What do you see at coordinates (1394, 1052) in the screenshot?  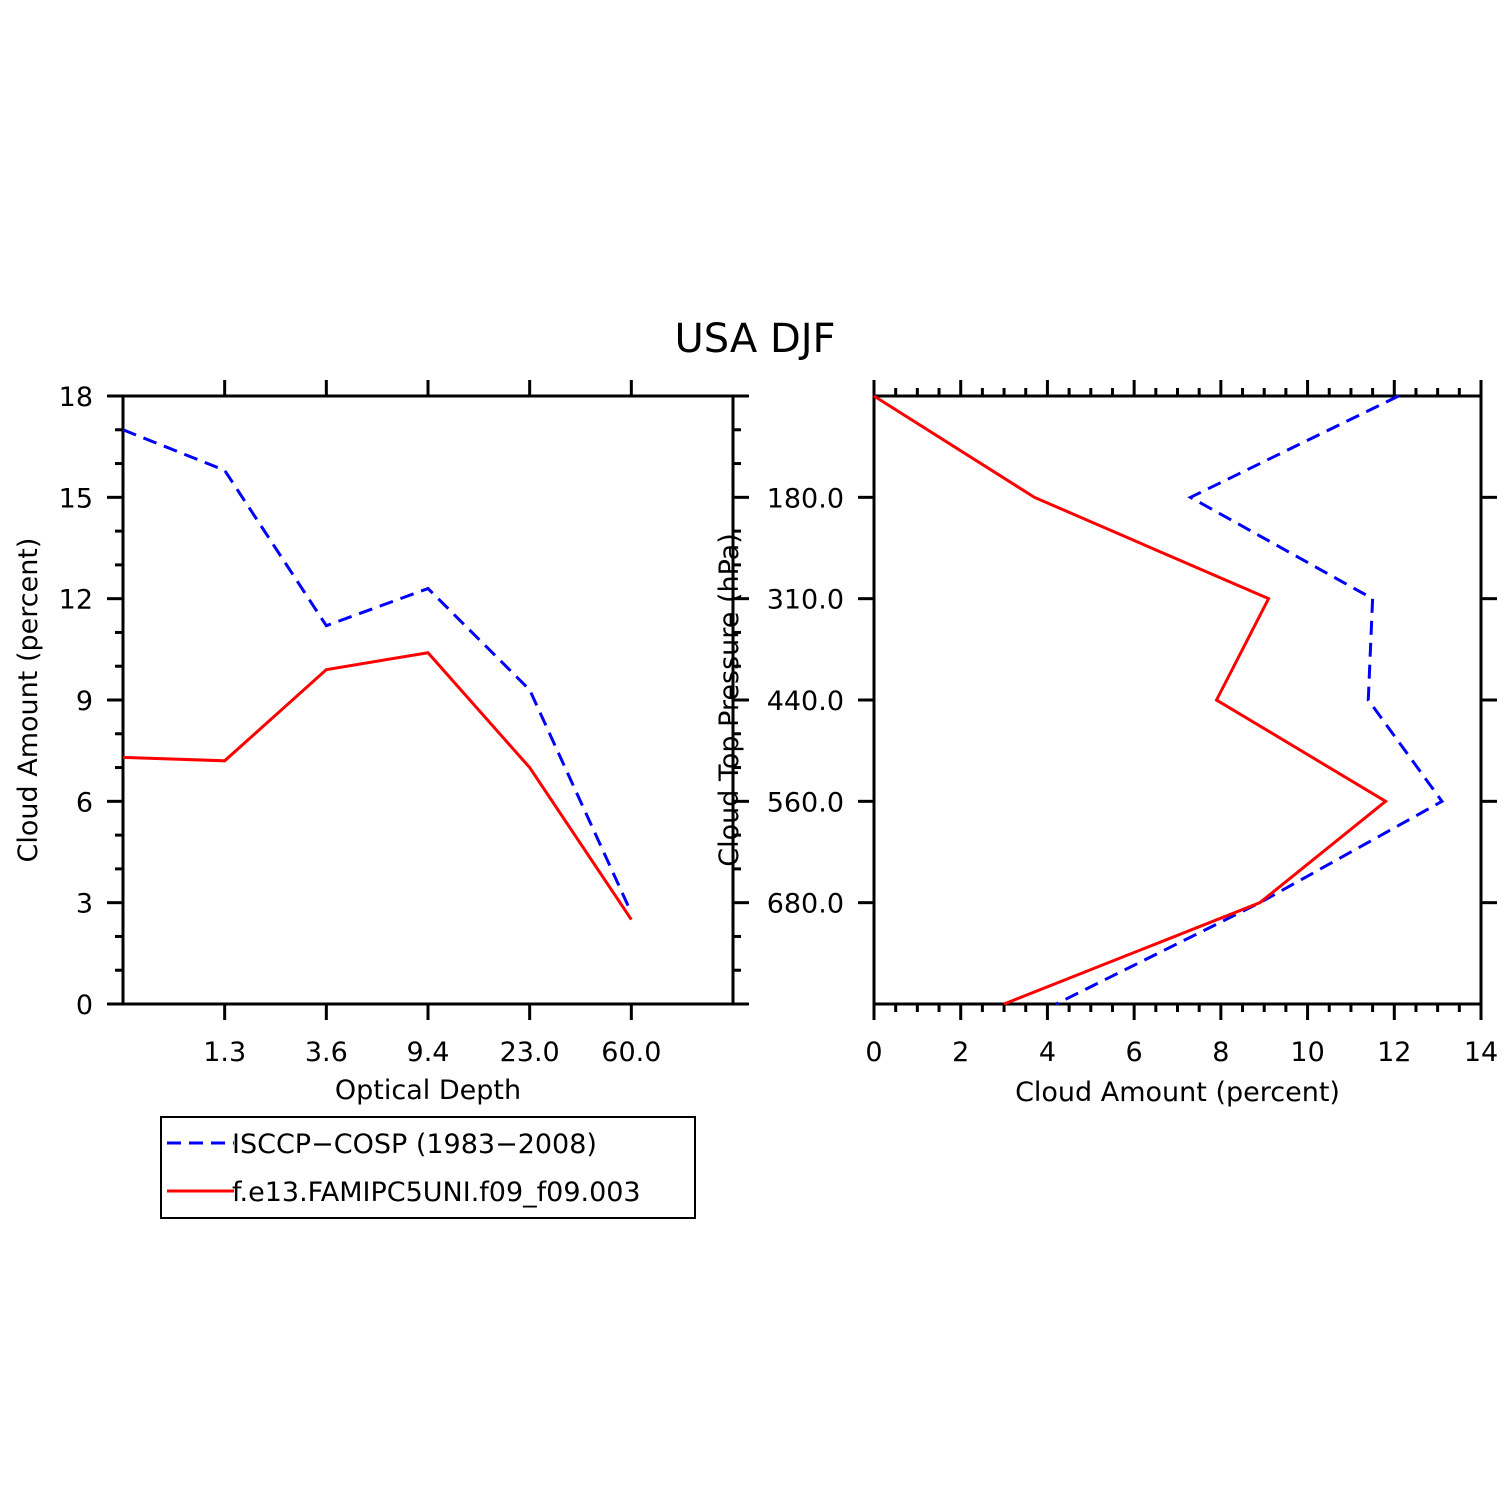 I see `right-x-tick-label: 12` at bounding box center [1394, 1052].